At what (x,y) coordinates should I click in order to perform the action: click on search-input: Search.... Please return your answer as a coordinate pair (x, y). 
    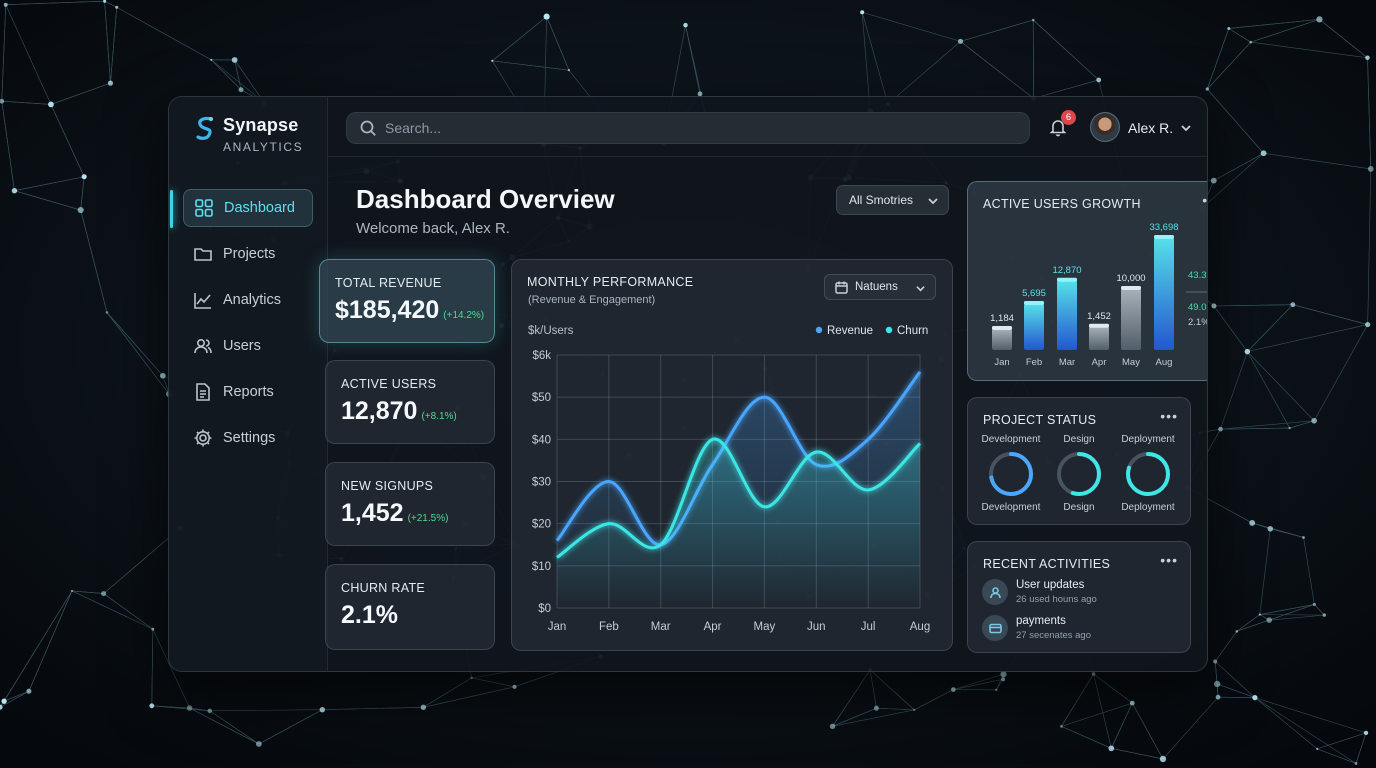
    Looking at the image, I should click on (413, 128).